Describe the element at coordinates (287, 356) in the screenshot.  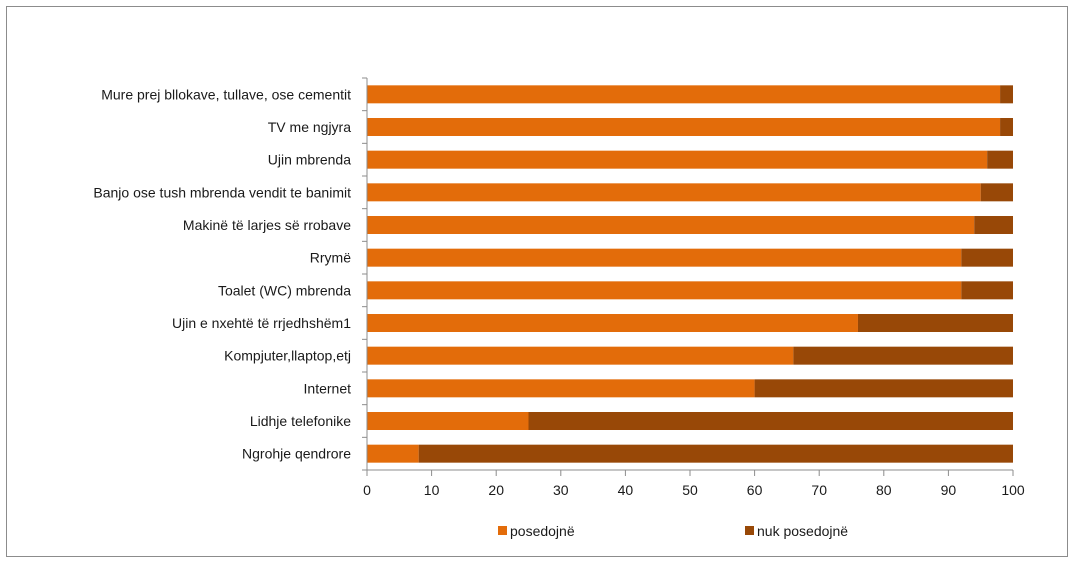
I see `category-label: Kompjuter,llaptop,etj` at that location.